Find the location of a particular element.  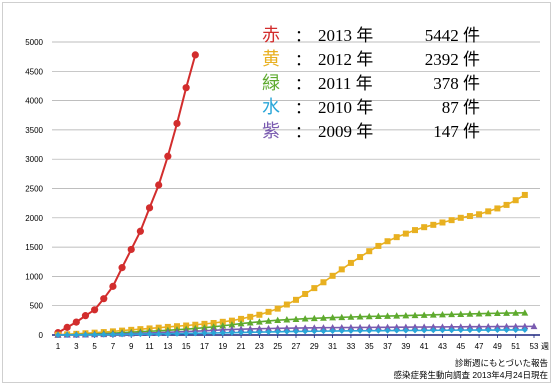

x-tick-label: 31 is located at coordinates (332, 346).